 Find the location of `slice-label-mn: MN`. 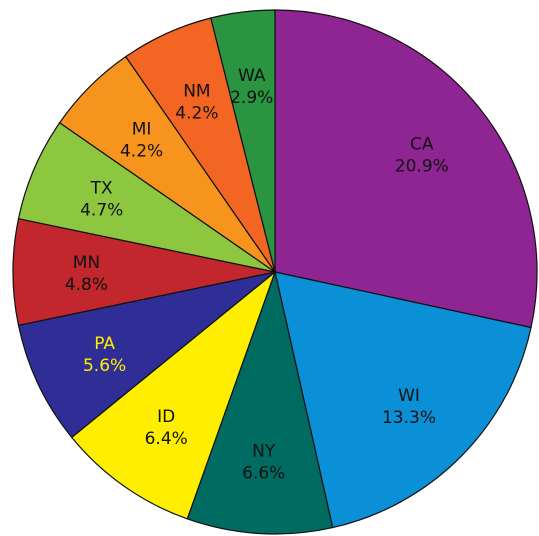

slice-label-mn: MN is located at coordinates (86, 263).